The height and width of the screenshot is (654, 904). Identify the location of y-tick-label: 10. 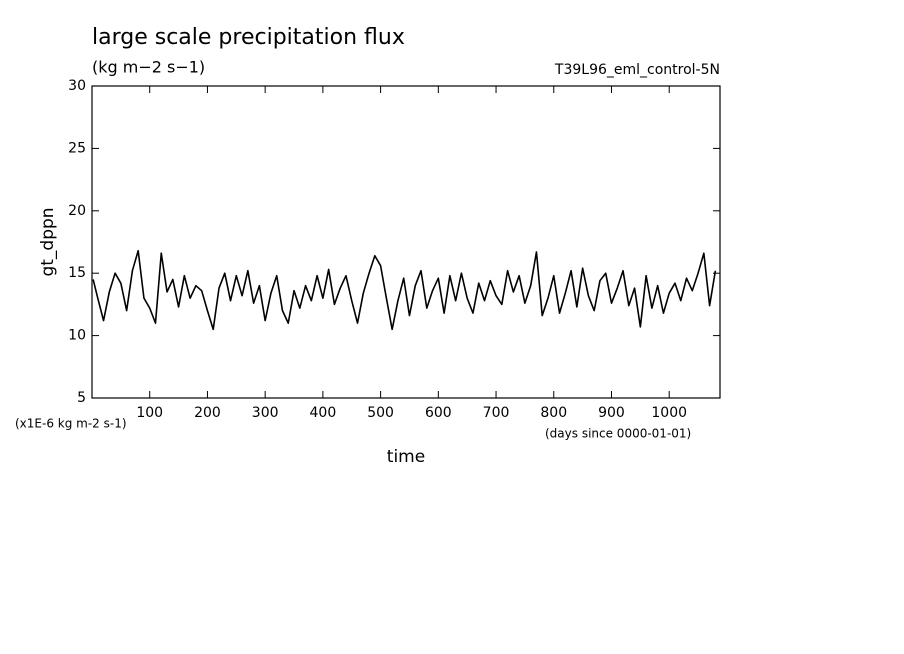
(77, 336).